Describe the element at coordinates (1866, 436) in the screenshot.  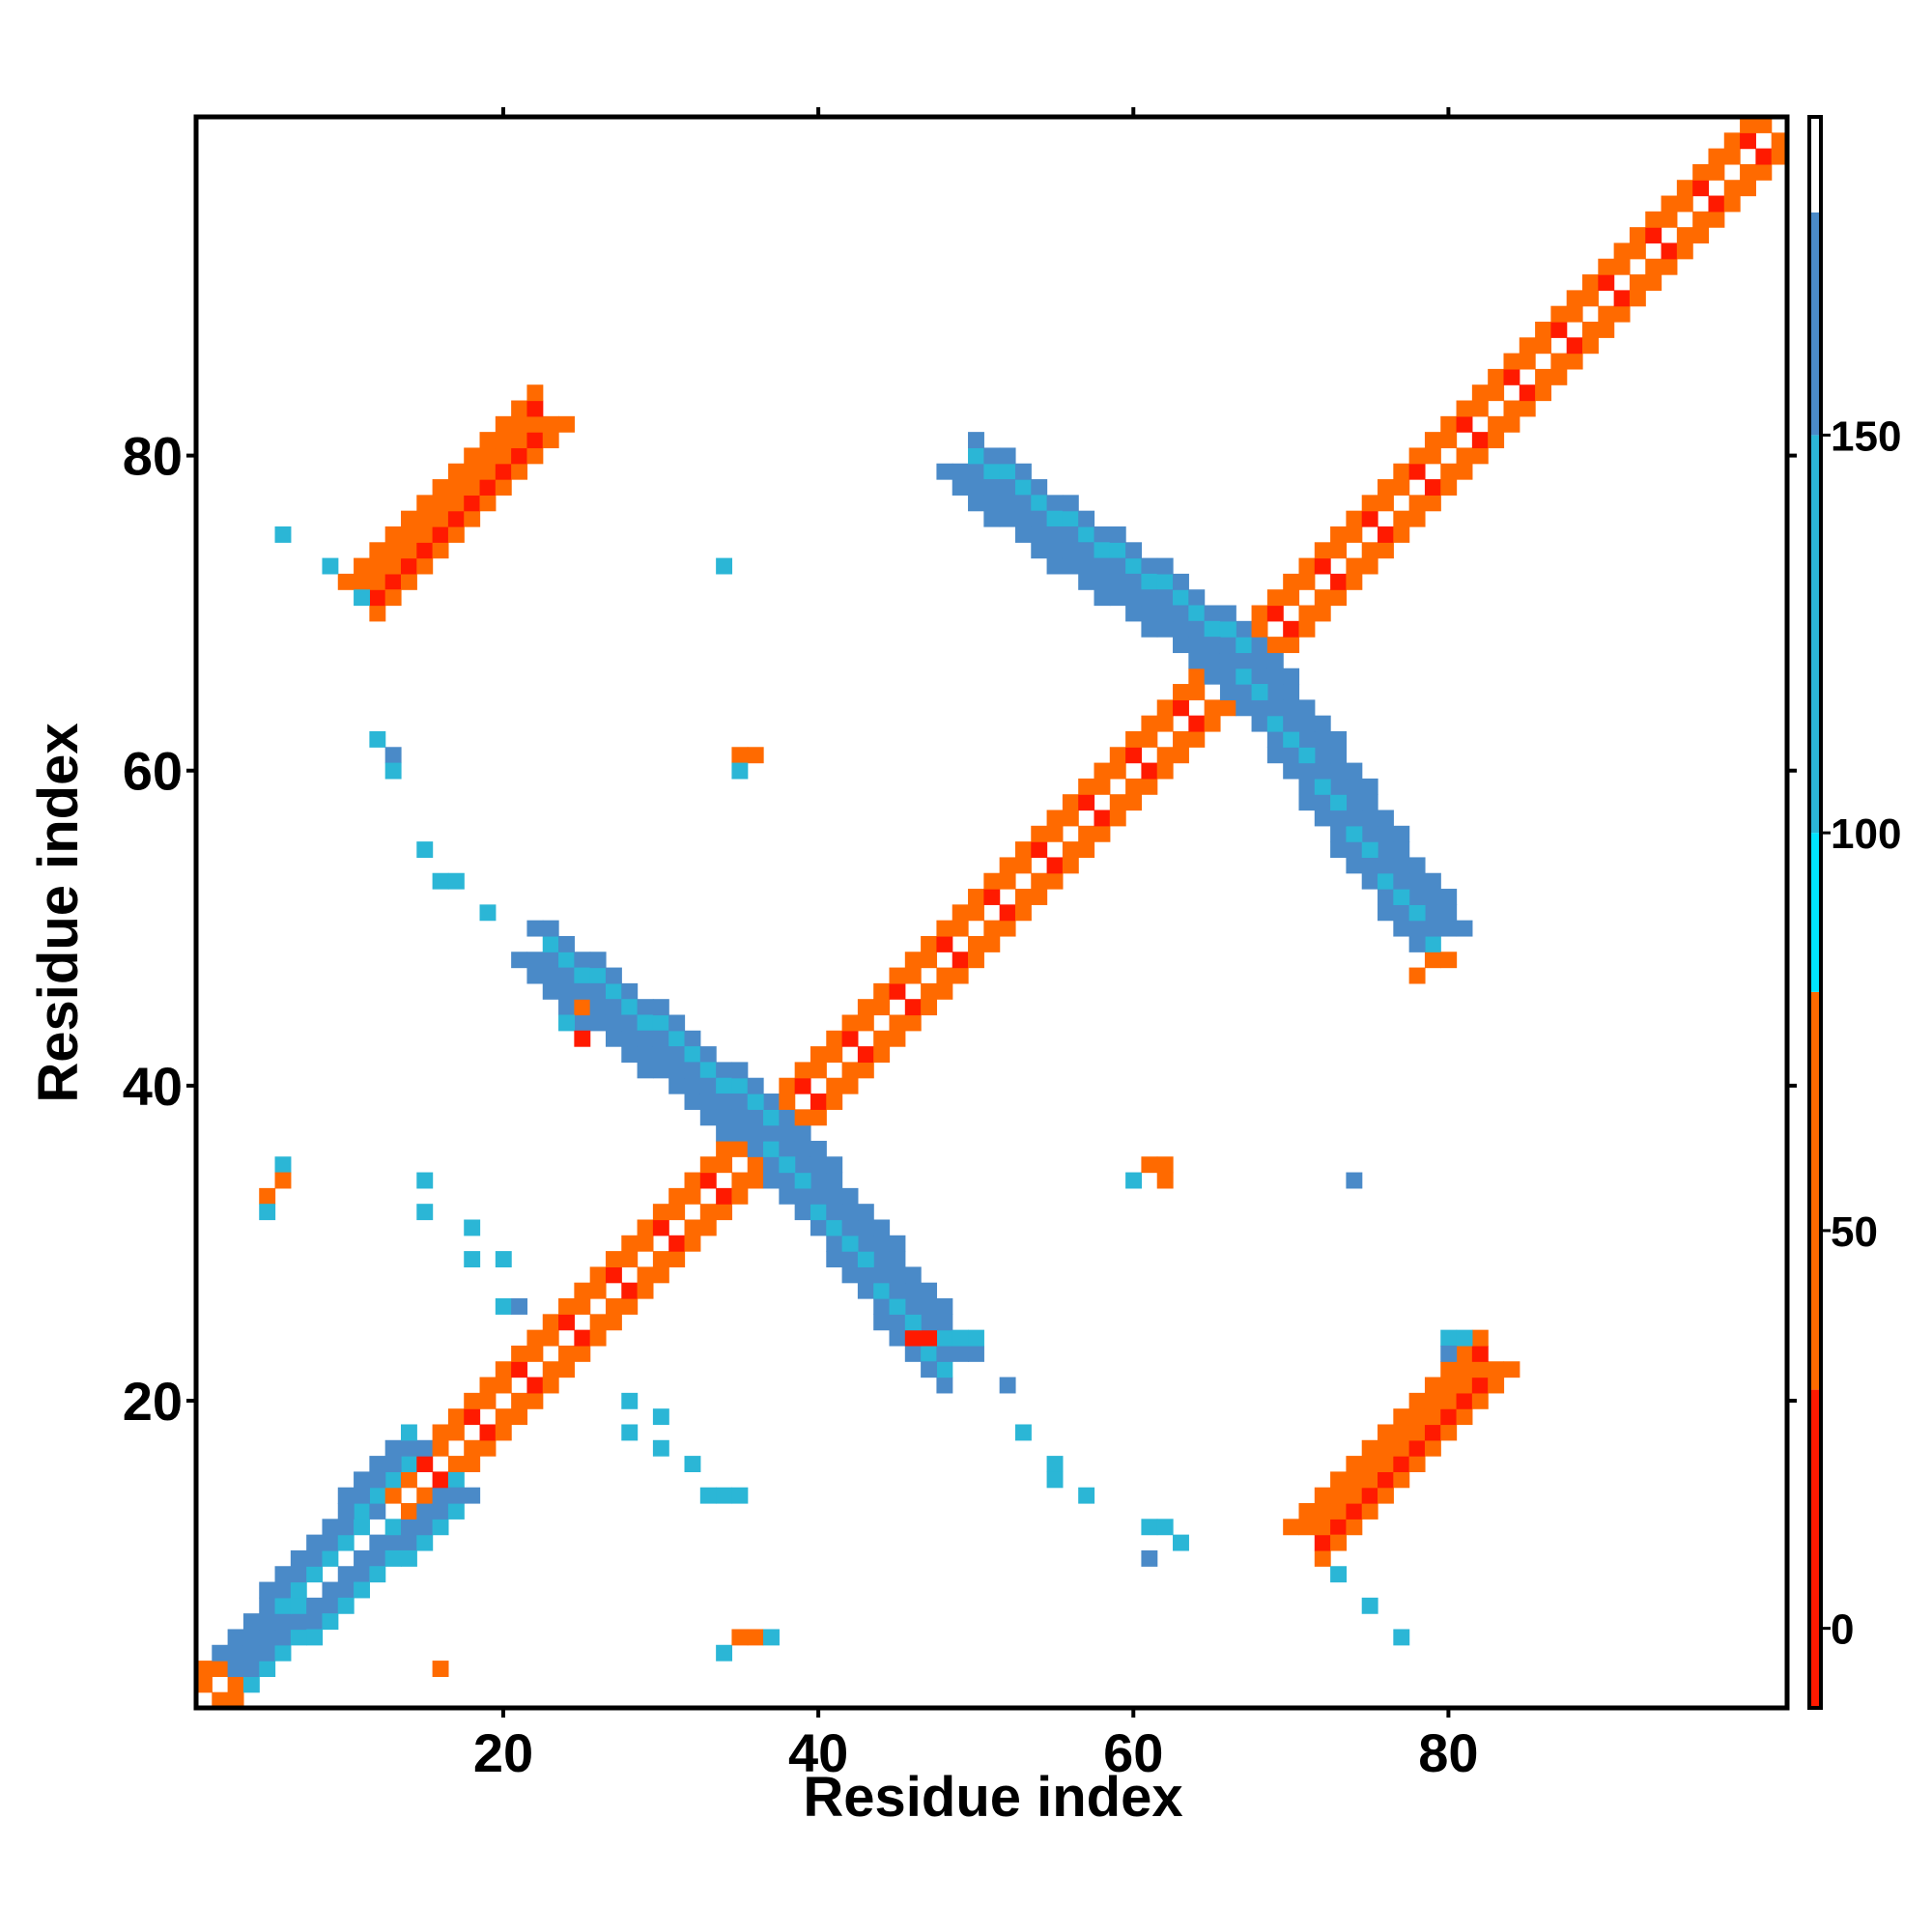
I see `colorbar-tick-label: 150` at that location.